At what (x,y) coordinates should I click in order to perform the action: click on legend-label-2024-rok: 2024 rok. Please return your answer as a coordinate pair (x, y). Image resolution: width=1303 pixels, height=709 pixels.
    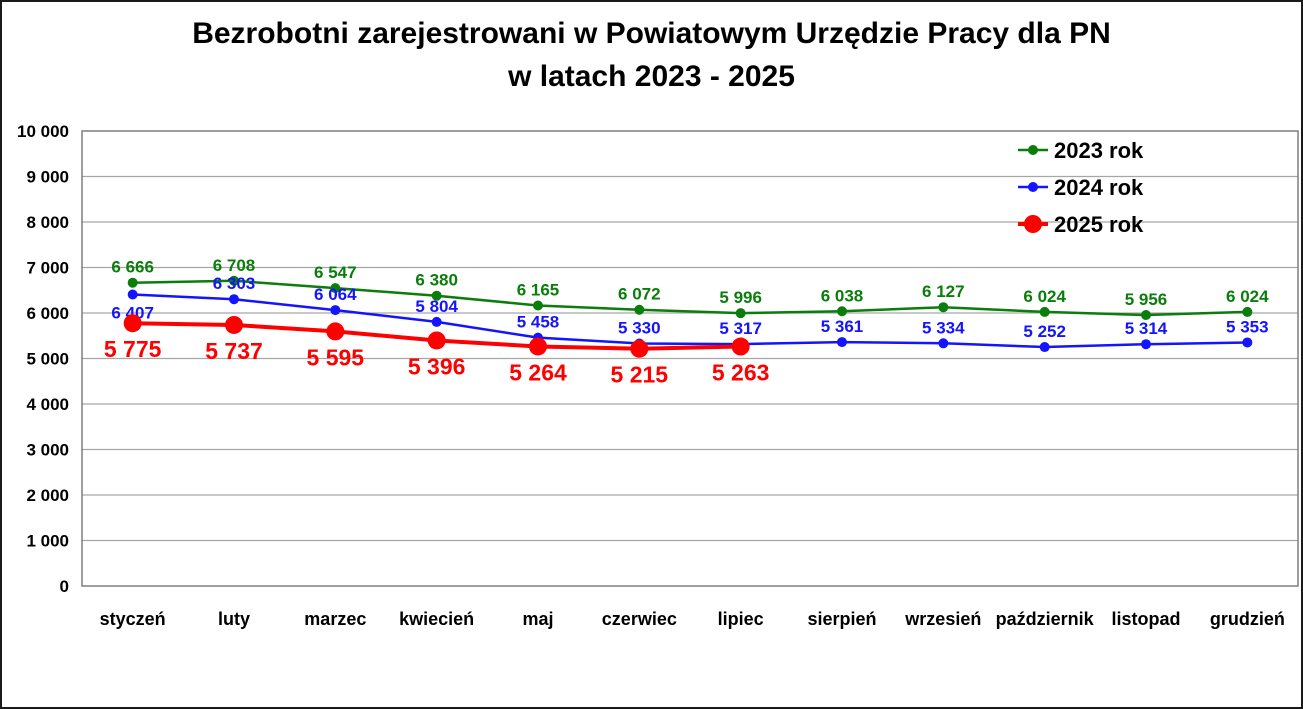
    Looking at the image, I should click on (1099, 187).